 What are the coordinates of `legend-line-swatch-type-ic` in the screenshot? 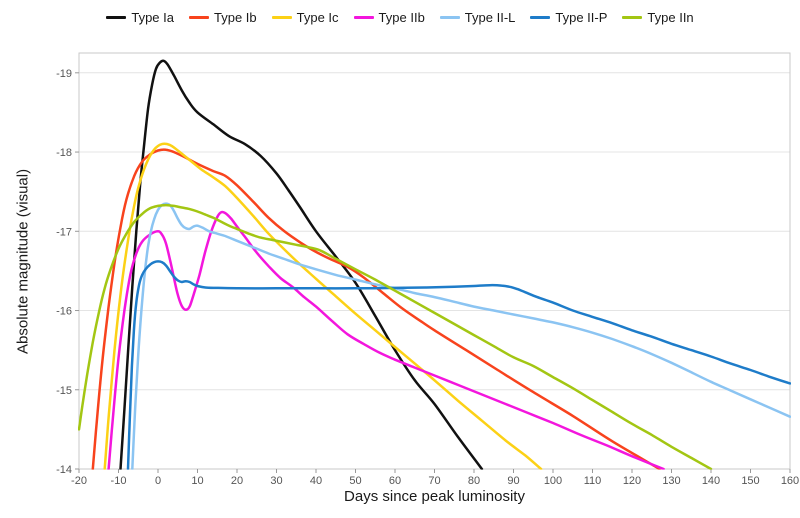 It's located at (281, 17).